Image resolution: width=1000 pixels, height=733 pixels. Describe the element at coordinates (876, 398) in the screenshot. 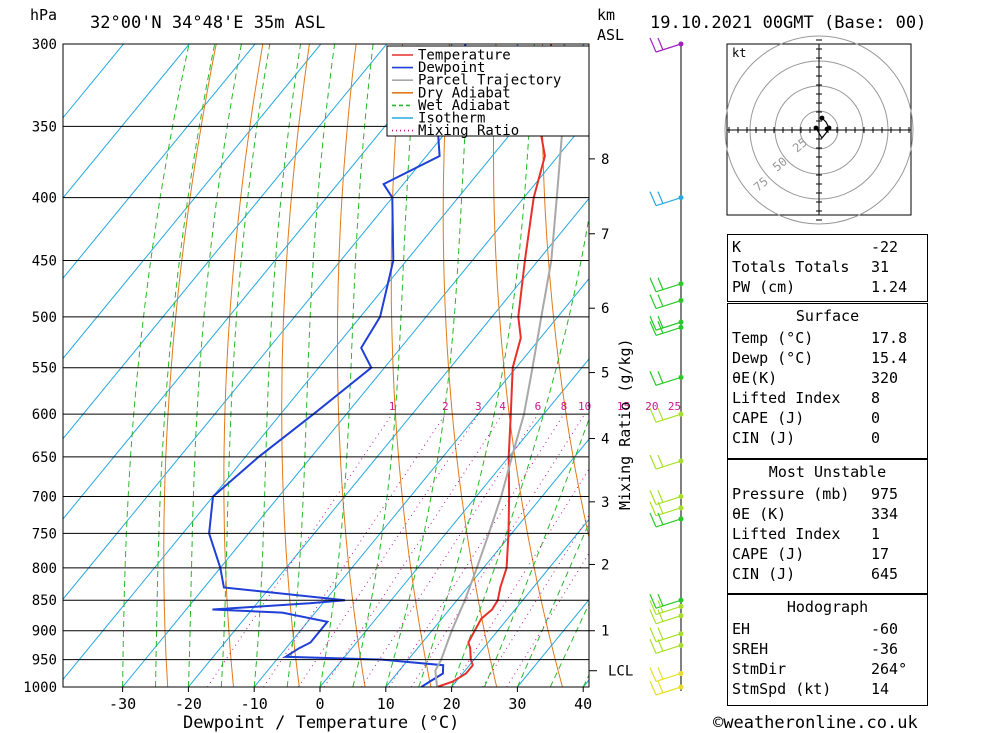

I see `index-value: 8` at that location.